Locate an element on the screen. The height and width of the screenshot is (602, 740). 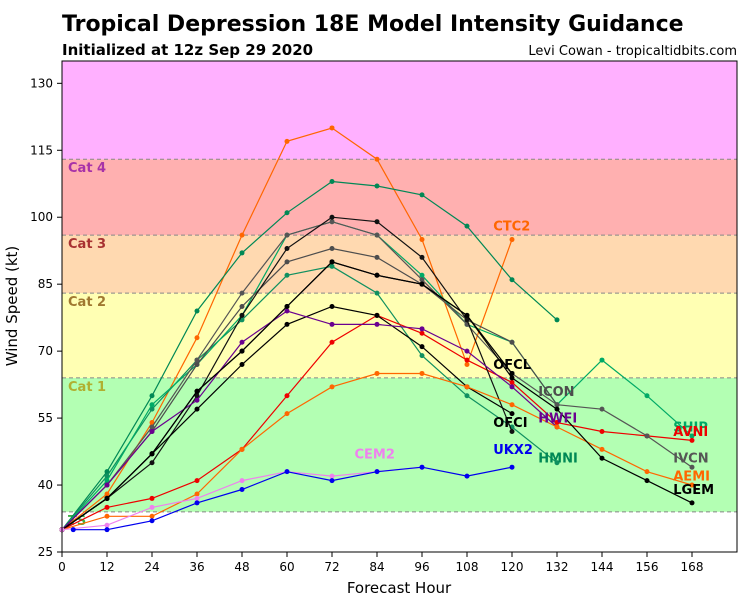
series-label-aemi: AEMI is located at coordinates (691, 477).